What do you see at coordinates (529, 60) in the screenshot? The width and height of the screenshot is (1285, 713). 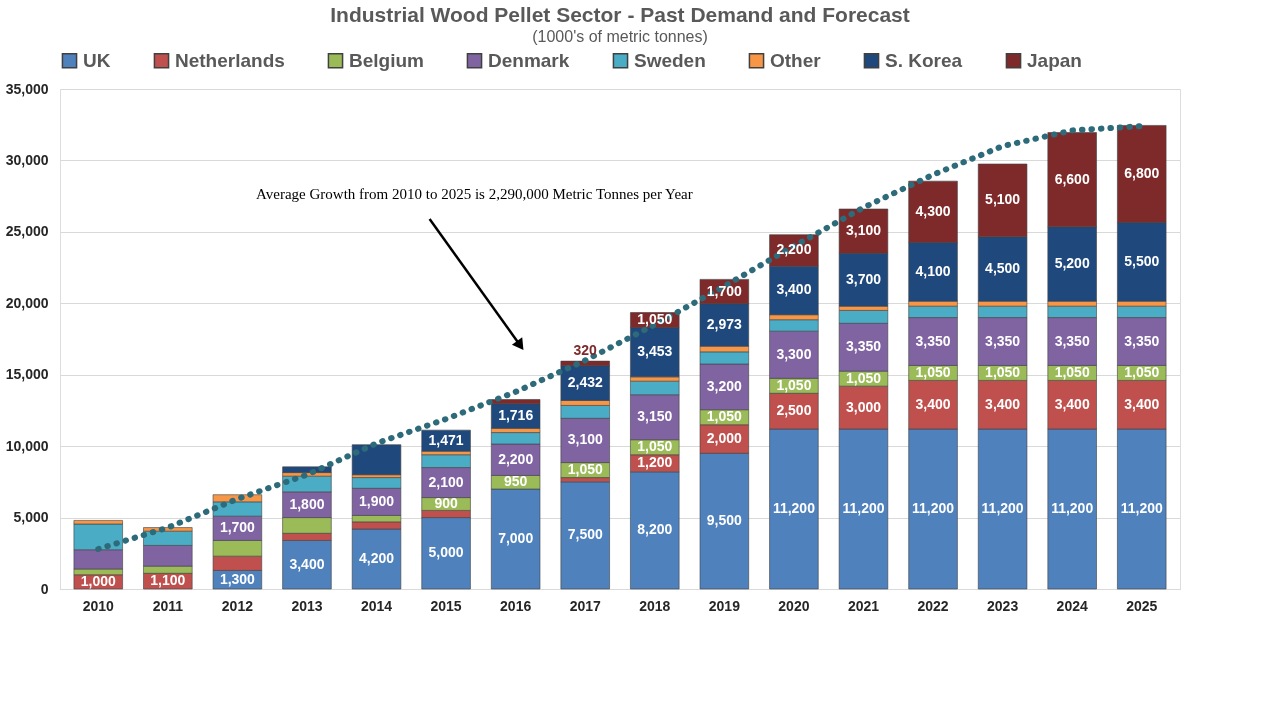 I see `legend-label: Denmark` at bounding box center [529, 60].